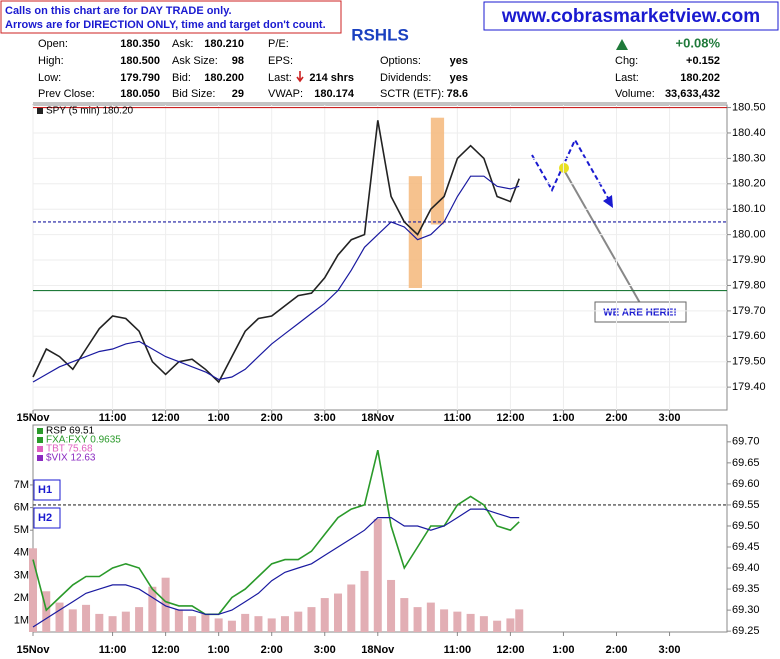 This screenshot has width=780, height=659. I want to click on y-tick-label: 179.70, so click(749, 311).